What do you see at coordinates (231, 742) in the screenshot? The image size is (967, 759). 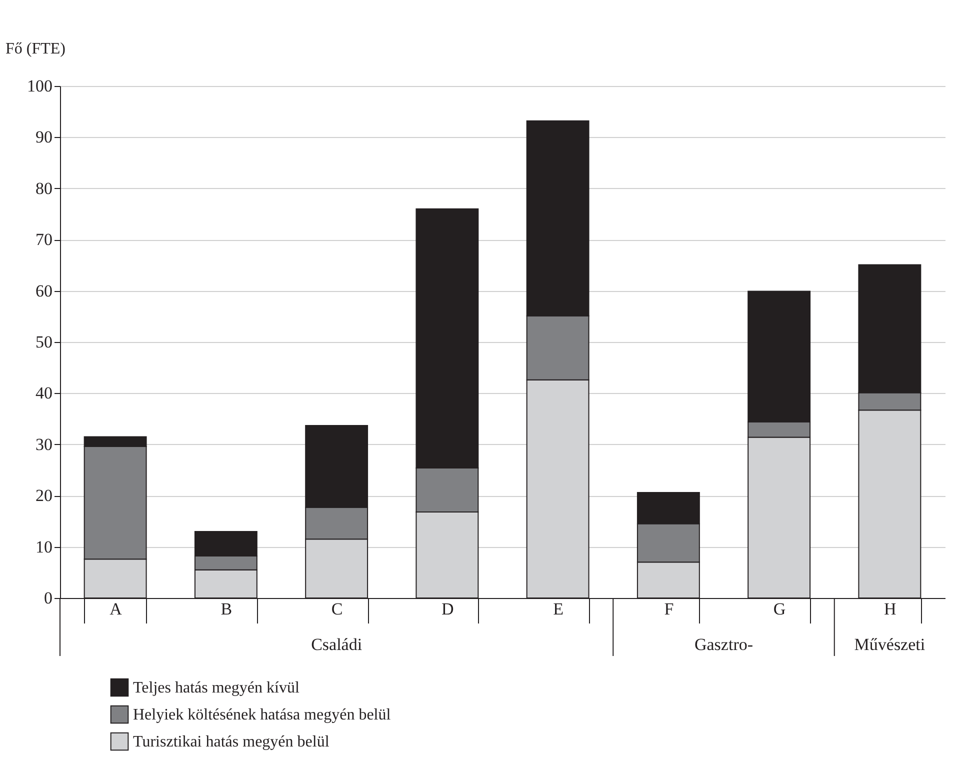 I see `legend-label: Turisztikai hatás megyén belül` at bounding box center [231, 742].